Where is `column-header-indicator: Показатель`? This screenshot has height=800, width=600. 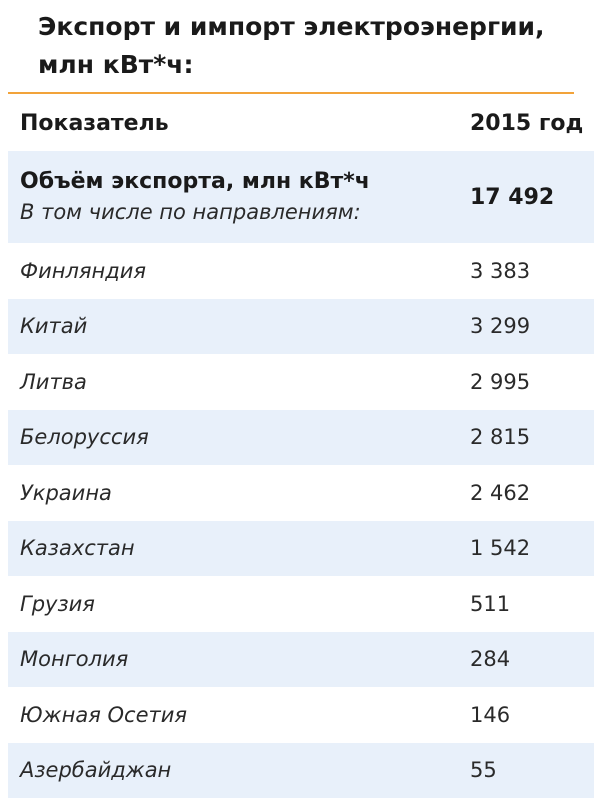
column-header-indicator: Показатель is located at coordinates (94, 123).